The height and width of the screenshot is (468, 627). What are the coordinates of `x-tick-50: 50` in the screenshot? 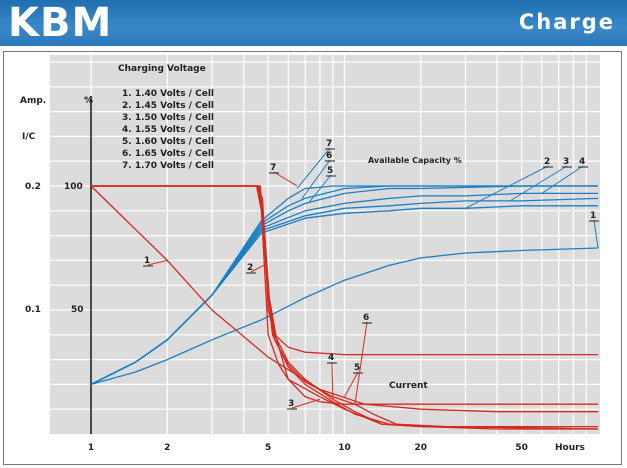 It's located at (521, 448).